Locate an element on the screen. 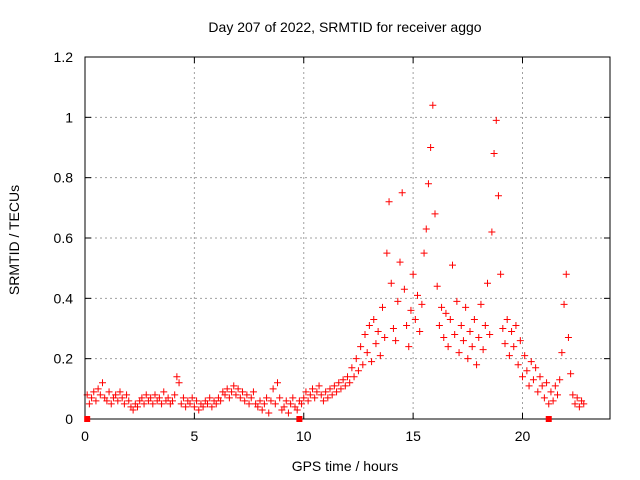 This screenshot has width=640, height=480. x-tick-label: 20 is located at coordinates (523, 436).